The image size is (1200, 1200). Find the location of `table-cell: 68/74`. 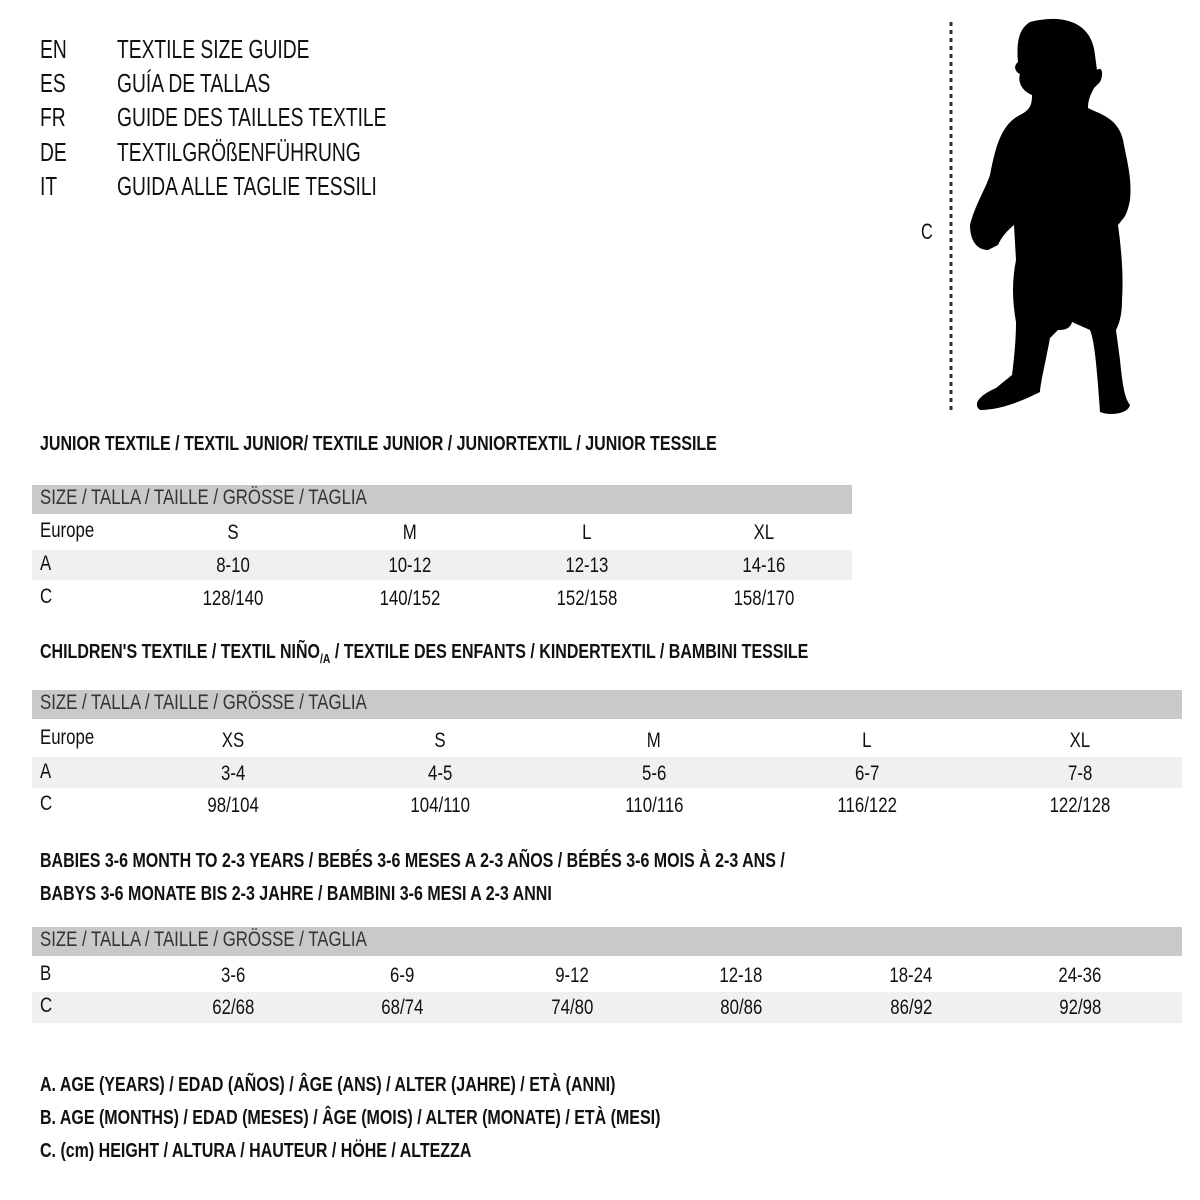

table-cell: 68/74 is located at coordinates (402, 1007).